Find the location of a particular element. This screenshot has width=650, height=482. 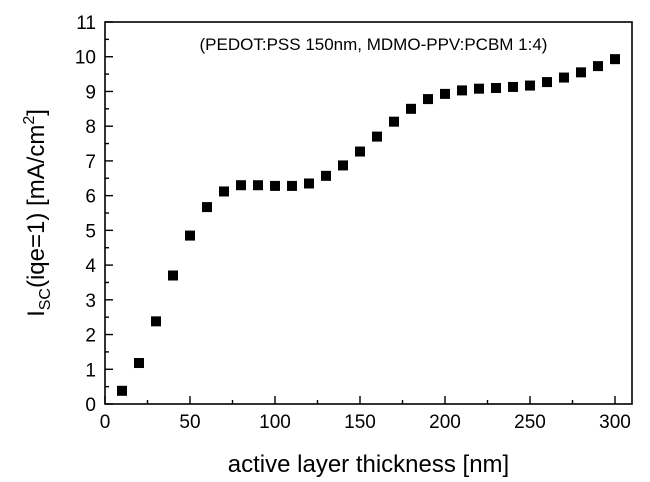

y-tick-label: 10 is located at coordinates (85, 58).